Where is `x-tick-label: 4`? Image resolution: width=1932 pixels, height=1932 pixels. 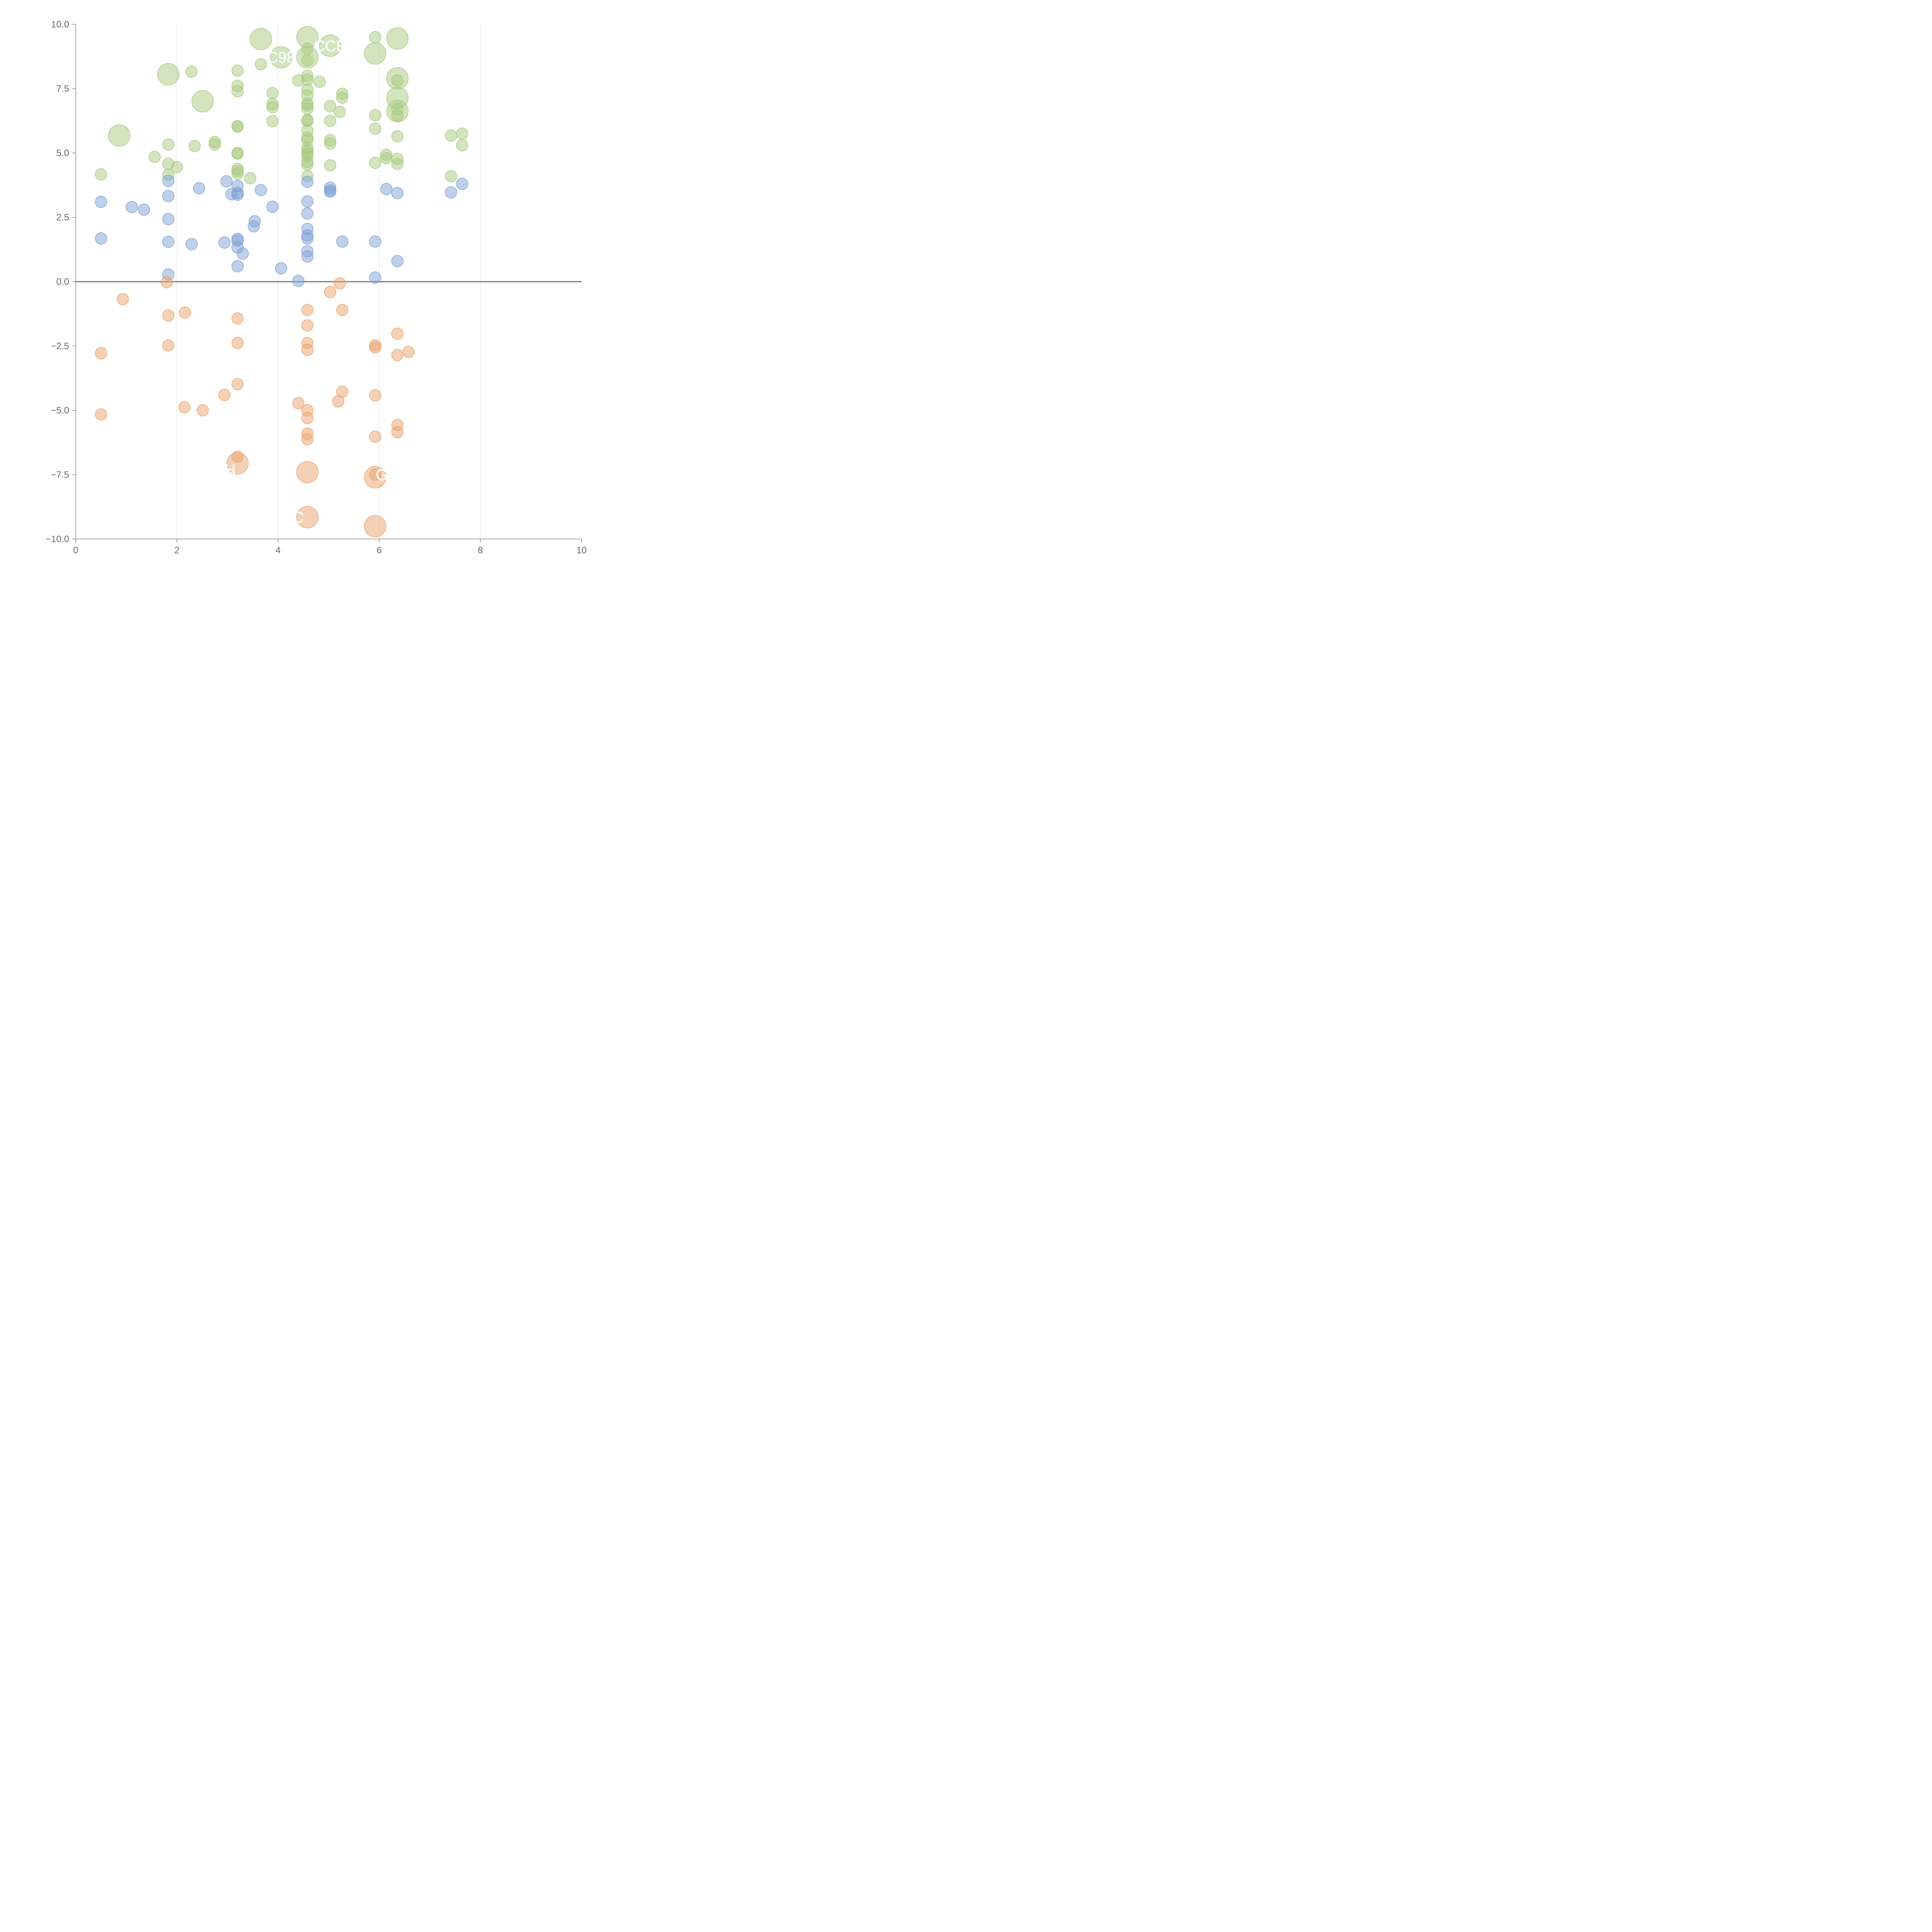
x-tick-label: 4 is located at coordinates (278, 550).